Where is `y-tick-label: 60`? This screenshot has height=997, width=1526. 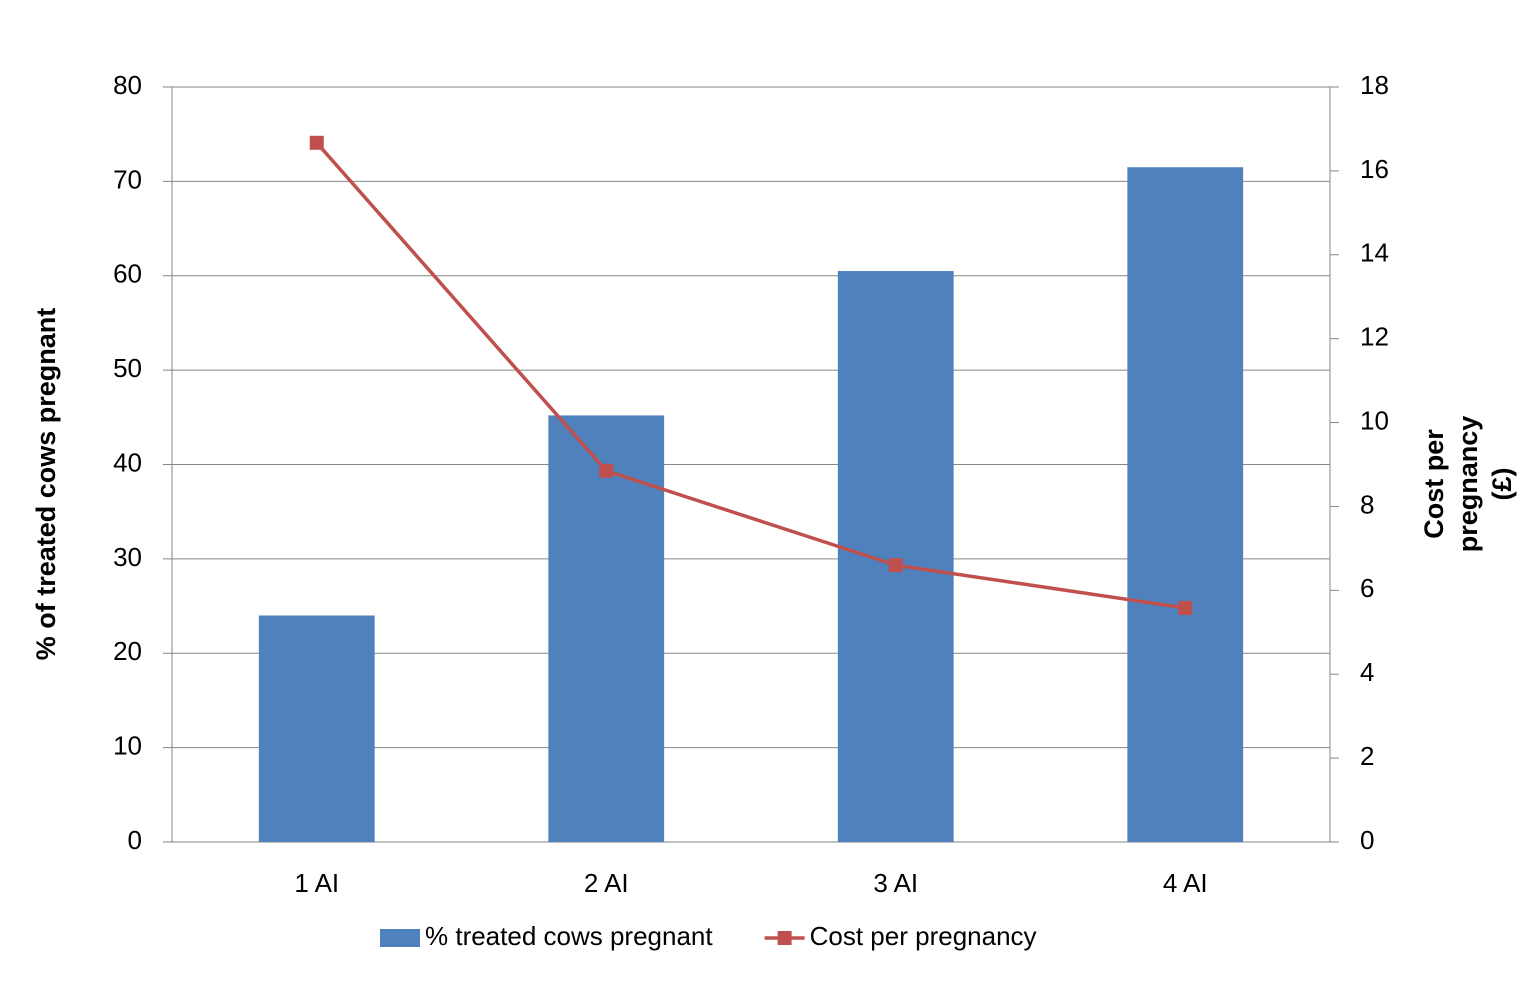 y-tick-label: 60 is located at coordinates (127, 274).